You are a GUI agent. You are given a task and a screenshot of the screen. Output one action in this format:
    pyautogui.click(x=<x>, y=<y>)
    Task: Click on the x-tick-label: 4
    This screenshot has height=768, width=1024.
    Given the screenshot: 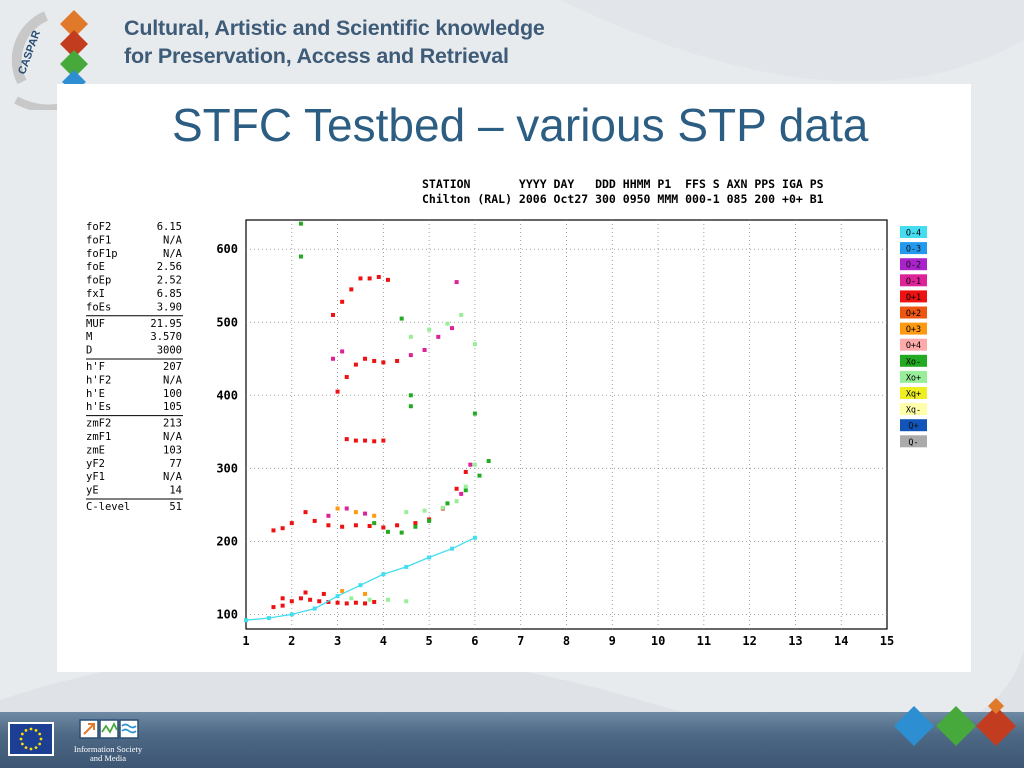 What is the action you would take?
    pyautogui.click(x=383, y=641)
    